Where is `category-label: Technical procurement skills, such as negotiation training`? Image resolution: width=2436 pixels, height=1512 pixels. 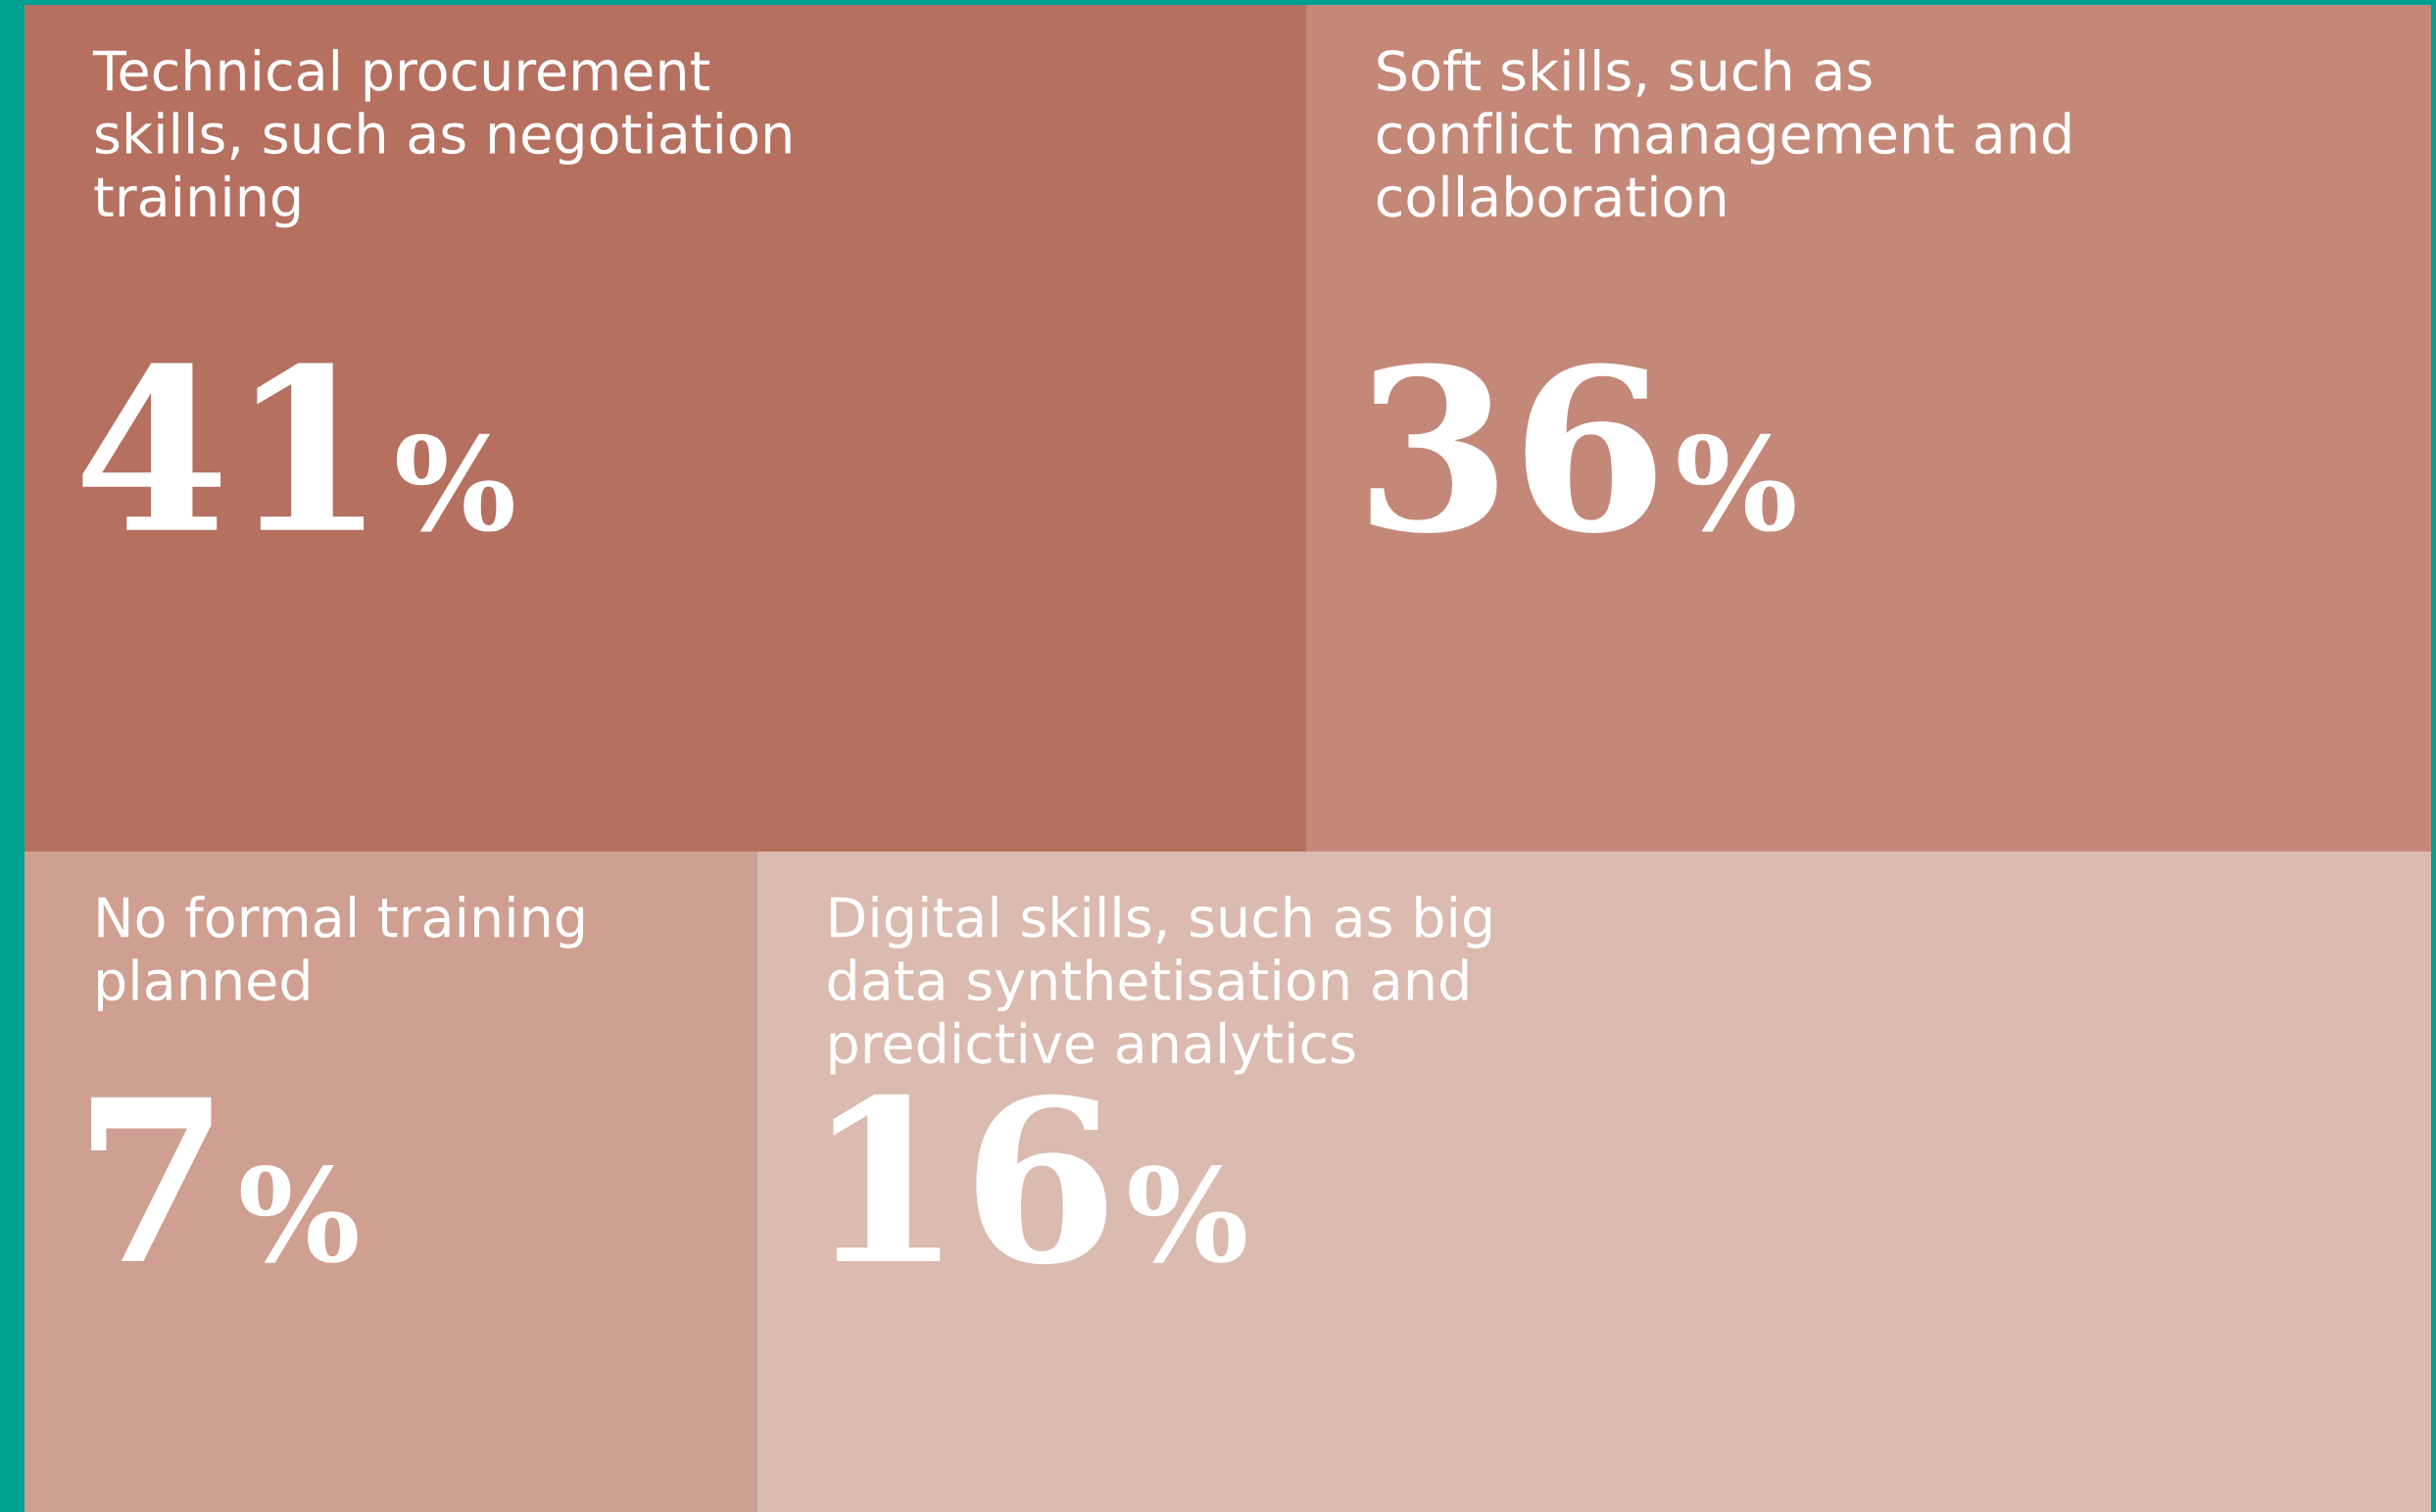 category-label: Technical procurement skills, such as negotiation training is located at coordinates (441, 138).